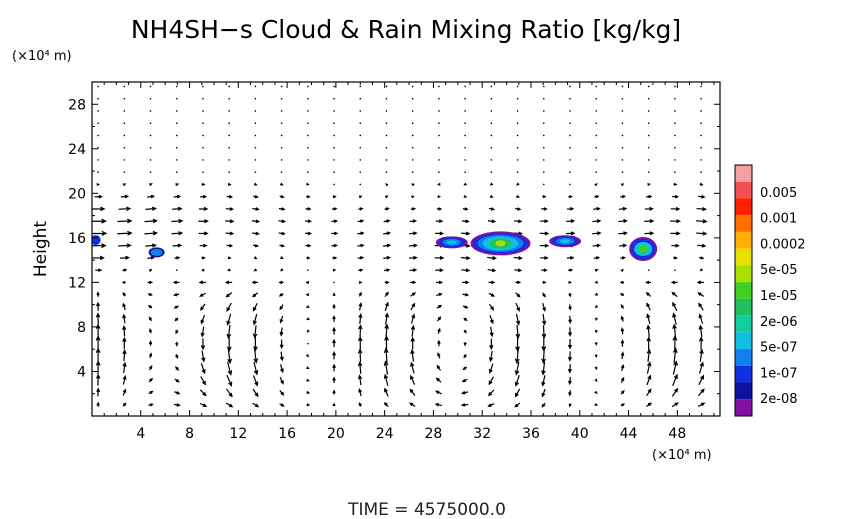 Image resolution: width=854 pixels, height=519 pixels. What do you see at coordinates (77, 194) in the screenshot?
I see `y-tick-label: 20` at bounding box center [77, 194].